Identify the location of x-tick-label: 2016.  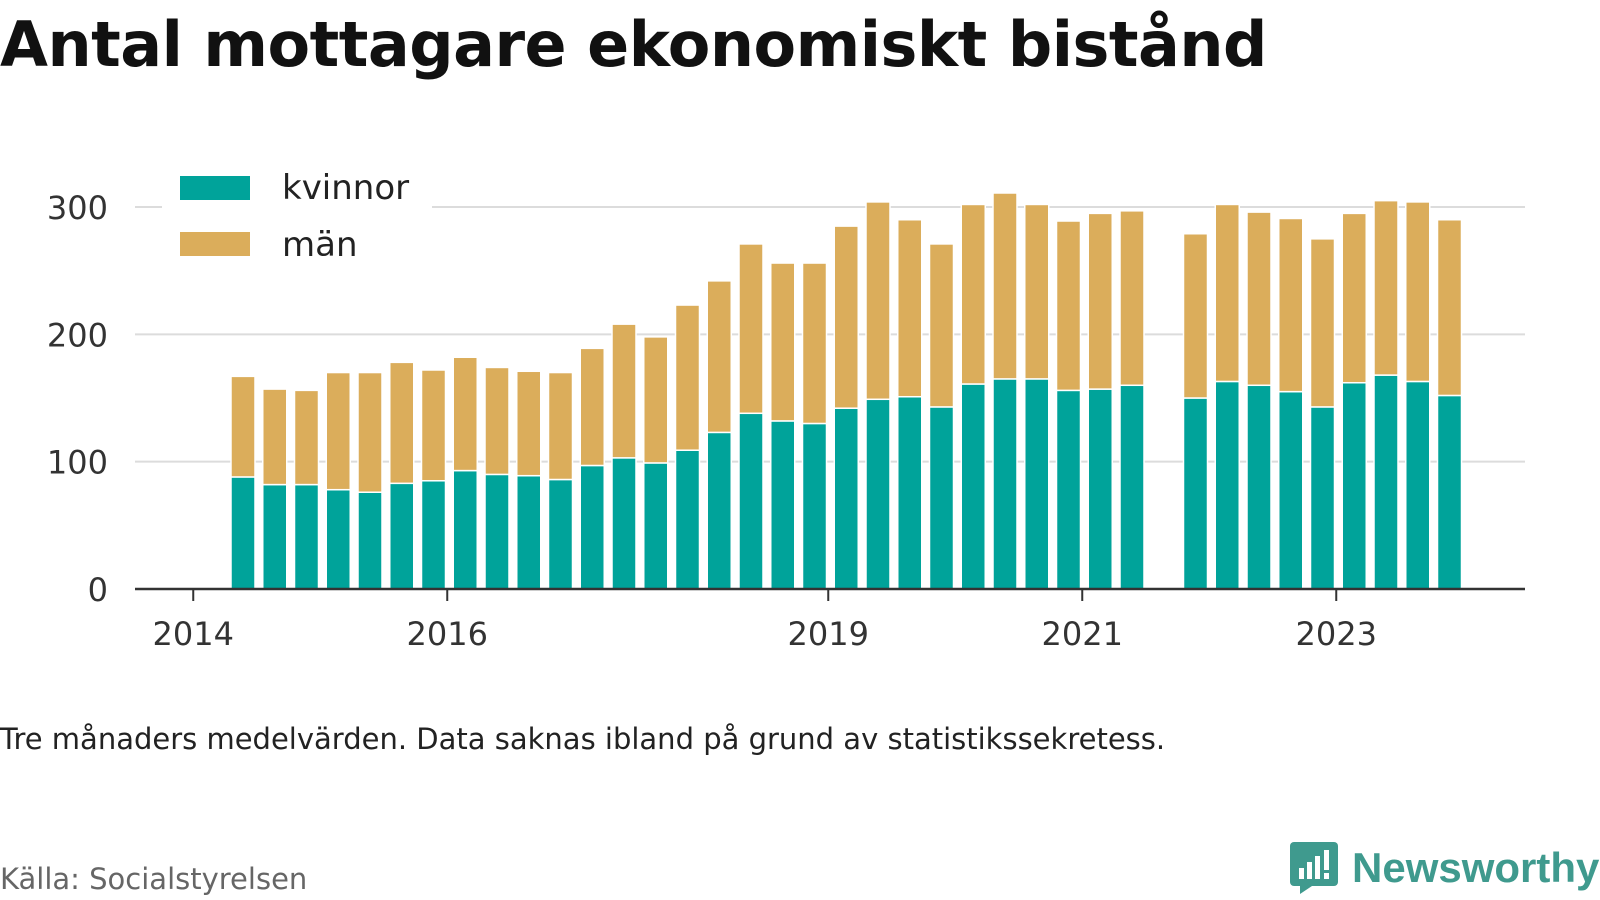
(447, 634).